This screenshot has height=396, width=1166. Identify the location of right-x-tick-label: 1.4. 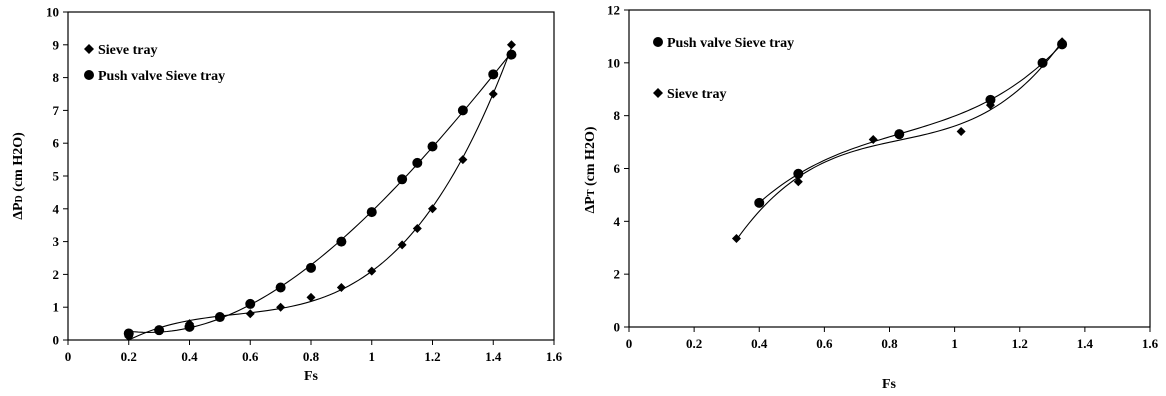
(1085, 343).